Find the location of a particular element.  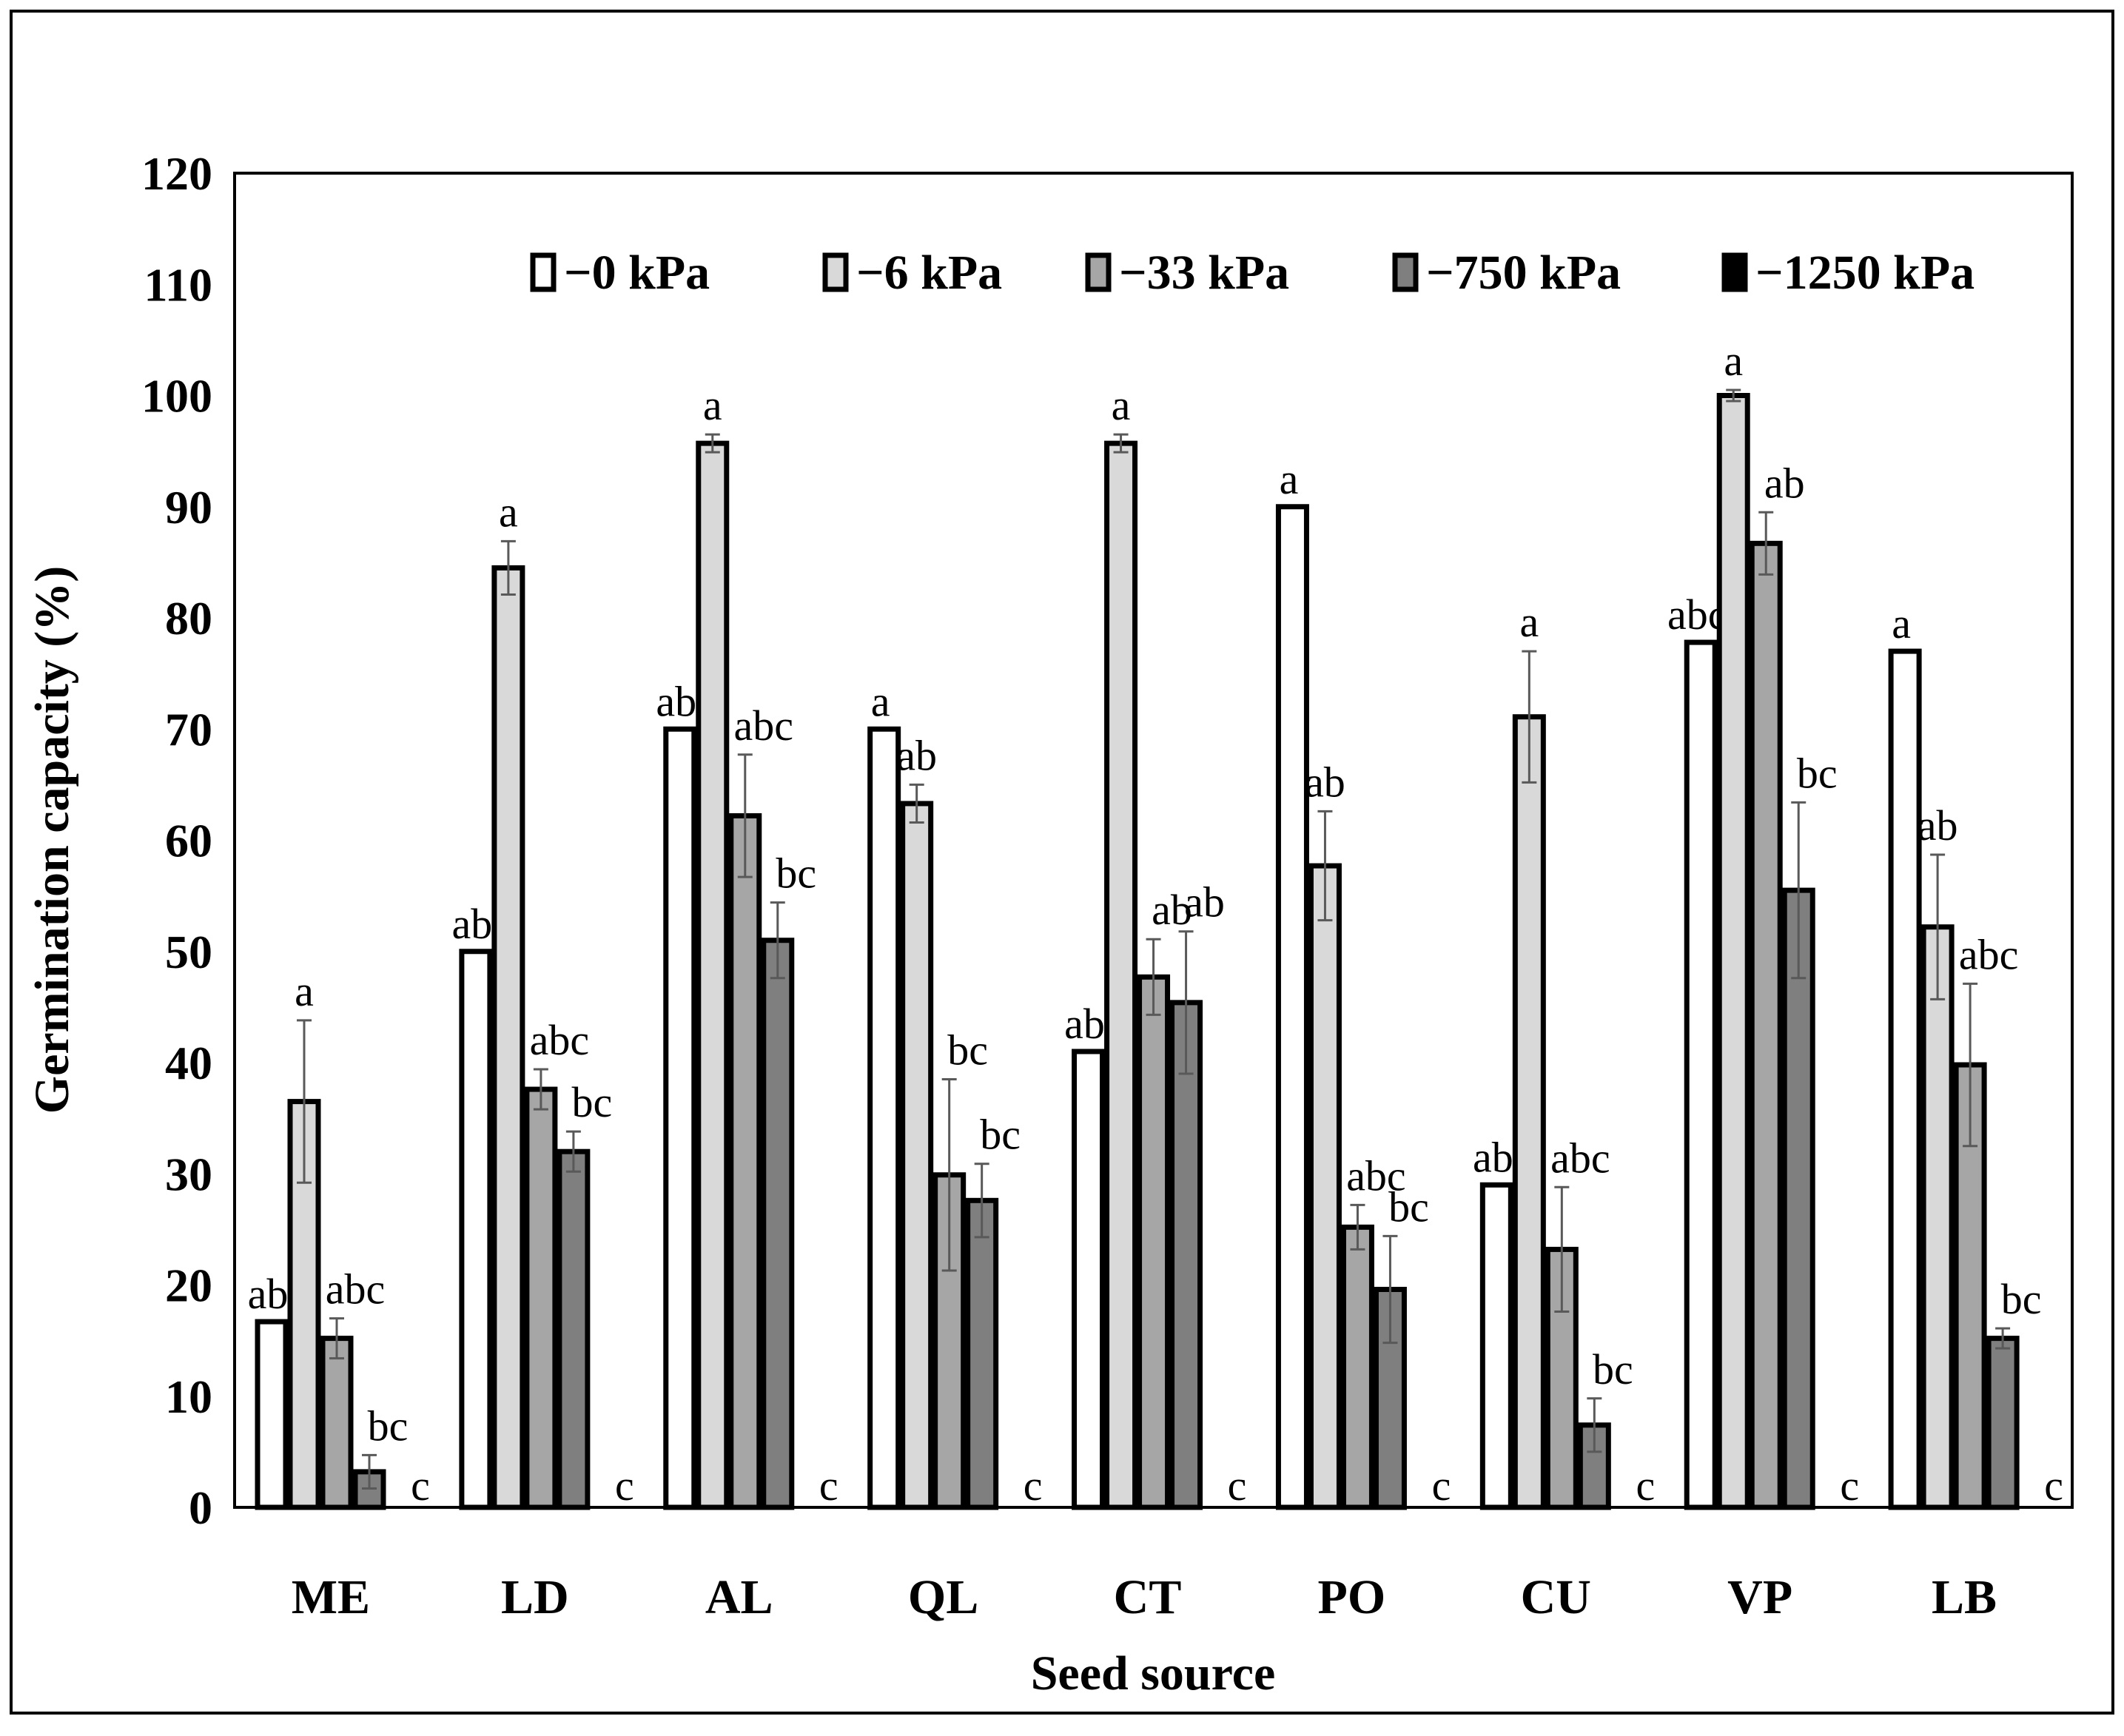

y-tick-label: 80 is located at coordinates (188, 618).